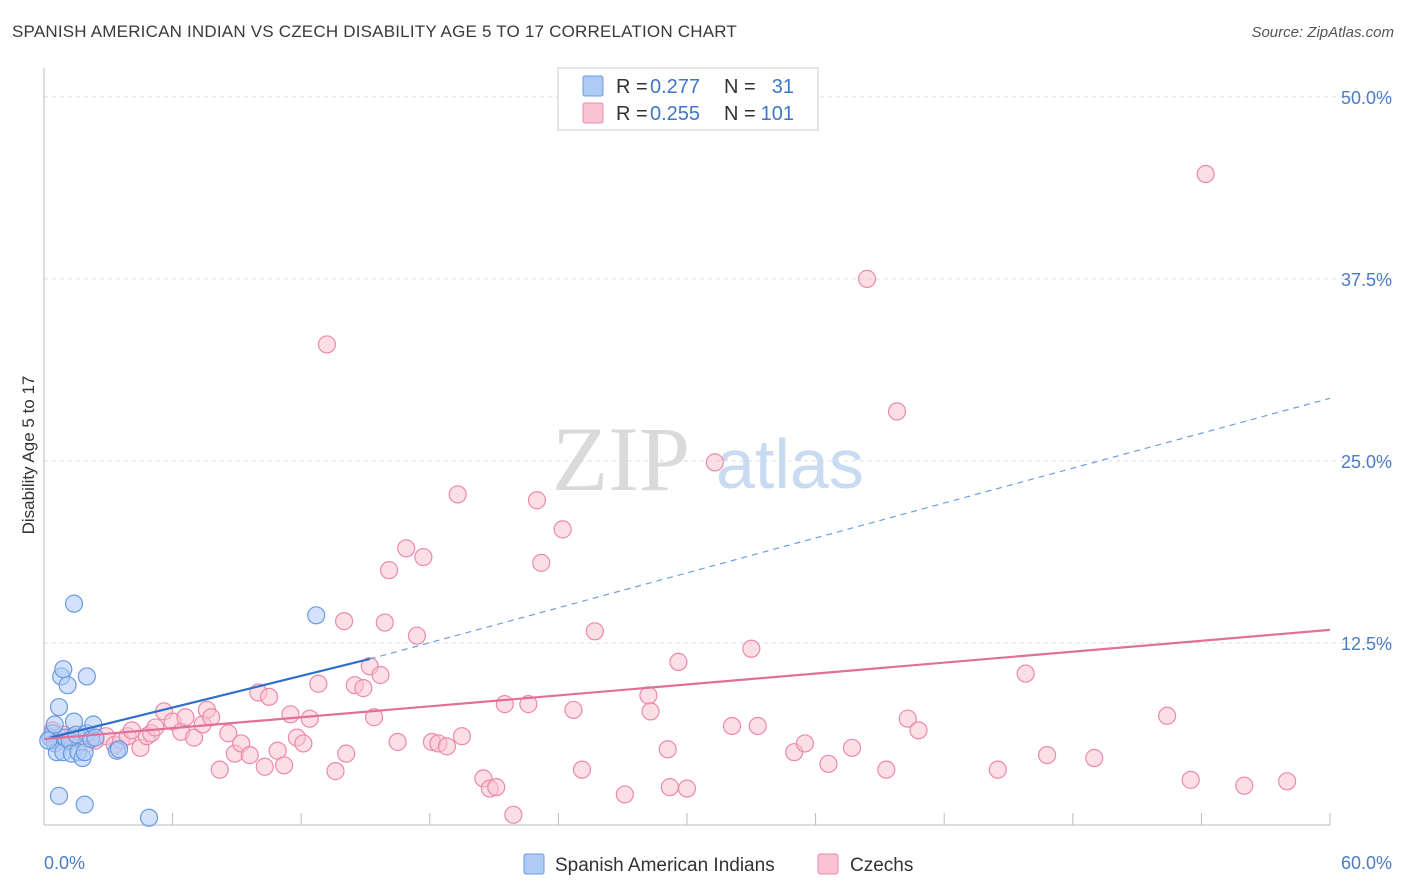  Describe the element at coordinates (64, 863) in the screenshot. I see `x-tick-label-0: 0.0%` at that location.